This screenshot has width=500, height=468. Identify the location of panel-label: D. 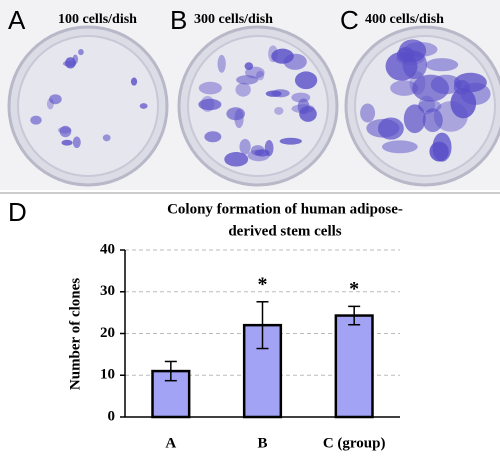
(17, 212).